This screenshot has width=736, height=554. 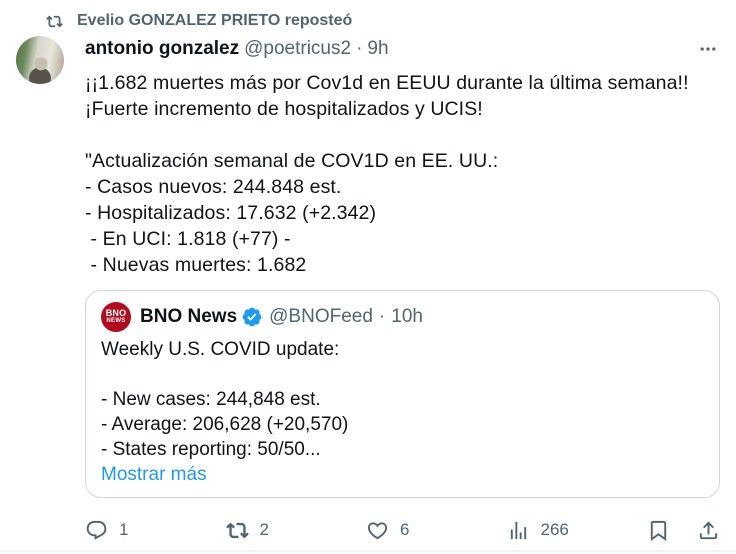 I want to click on quote-author-name: BNO News, so click(x=189, y=316).